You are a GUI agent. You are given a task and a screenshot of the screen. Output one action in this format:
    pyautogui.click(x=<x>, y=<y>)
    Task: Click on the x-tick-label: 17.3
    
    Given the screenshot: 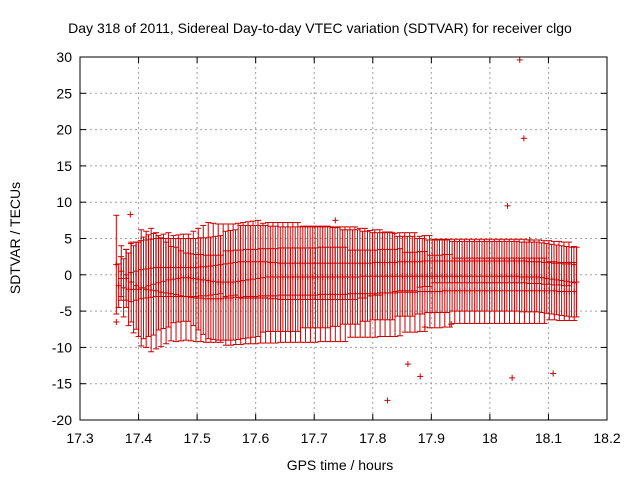 What is the action you would take?
    pyautogui.click(x=79, y=438)
    